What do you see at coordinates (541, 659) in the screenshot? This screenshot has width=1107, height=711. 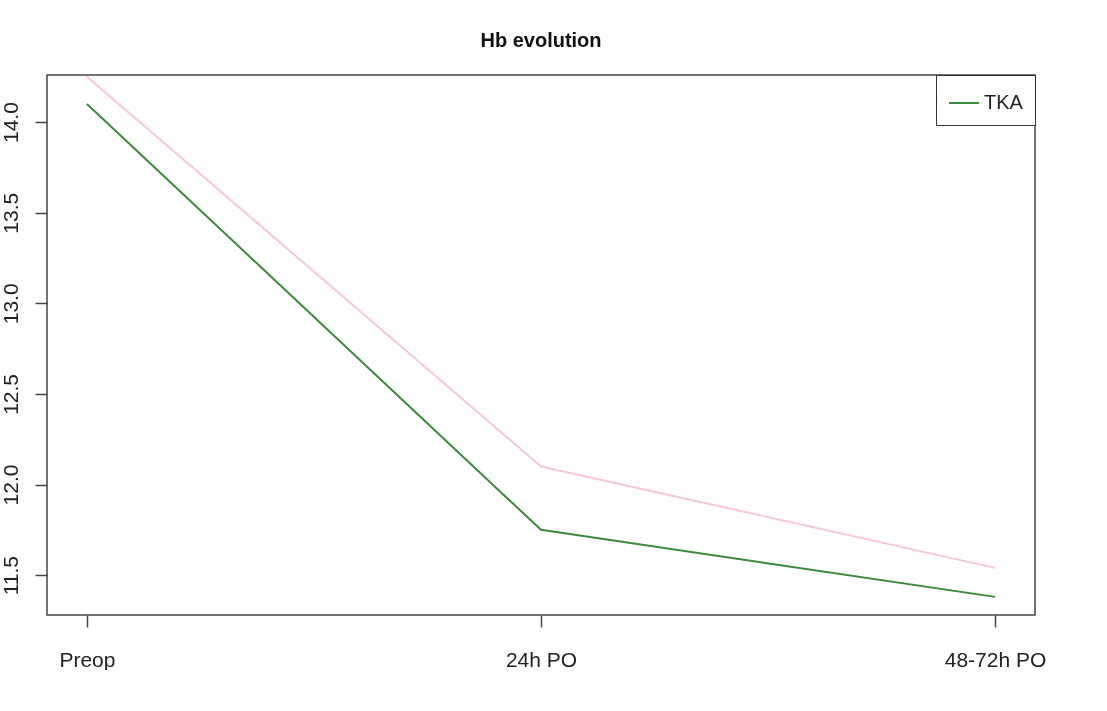 I see `x-tick-label: 24h PO` at bounding box center [541, 659].